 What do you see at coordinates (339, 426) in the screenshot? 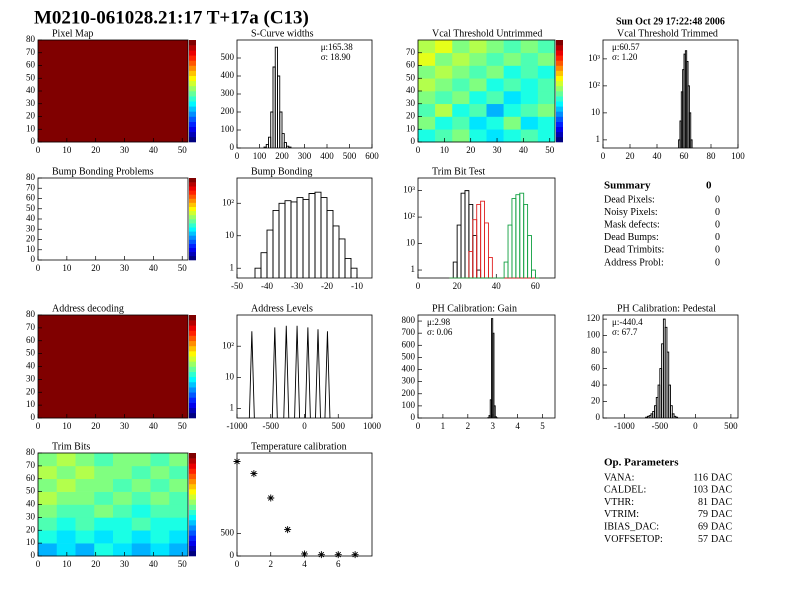
I see `x-tick-label: 500` at bounding box center [339, 426].